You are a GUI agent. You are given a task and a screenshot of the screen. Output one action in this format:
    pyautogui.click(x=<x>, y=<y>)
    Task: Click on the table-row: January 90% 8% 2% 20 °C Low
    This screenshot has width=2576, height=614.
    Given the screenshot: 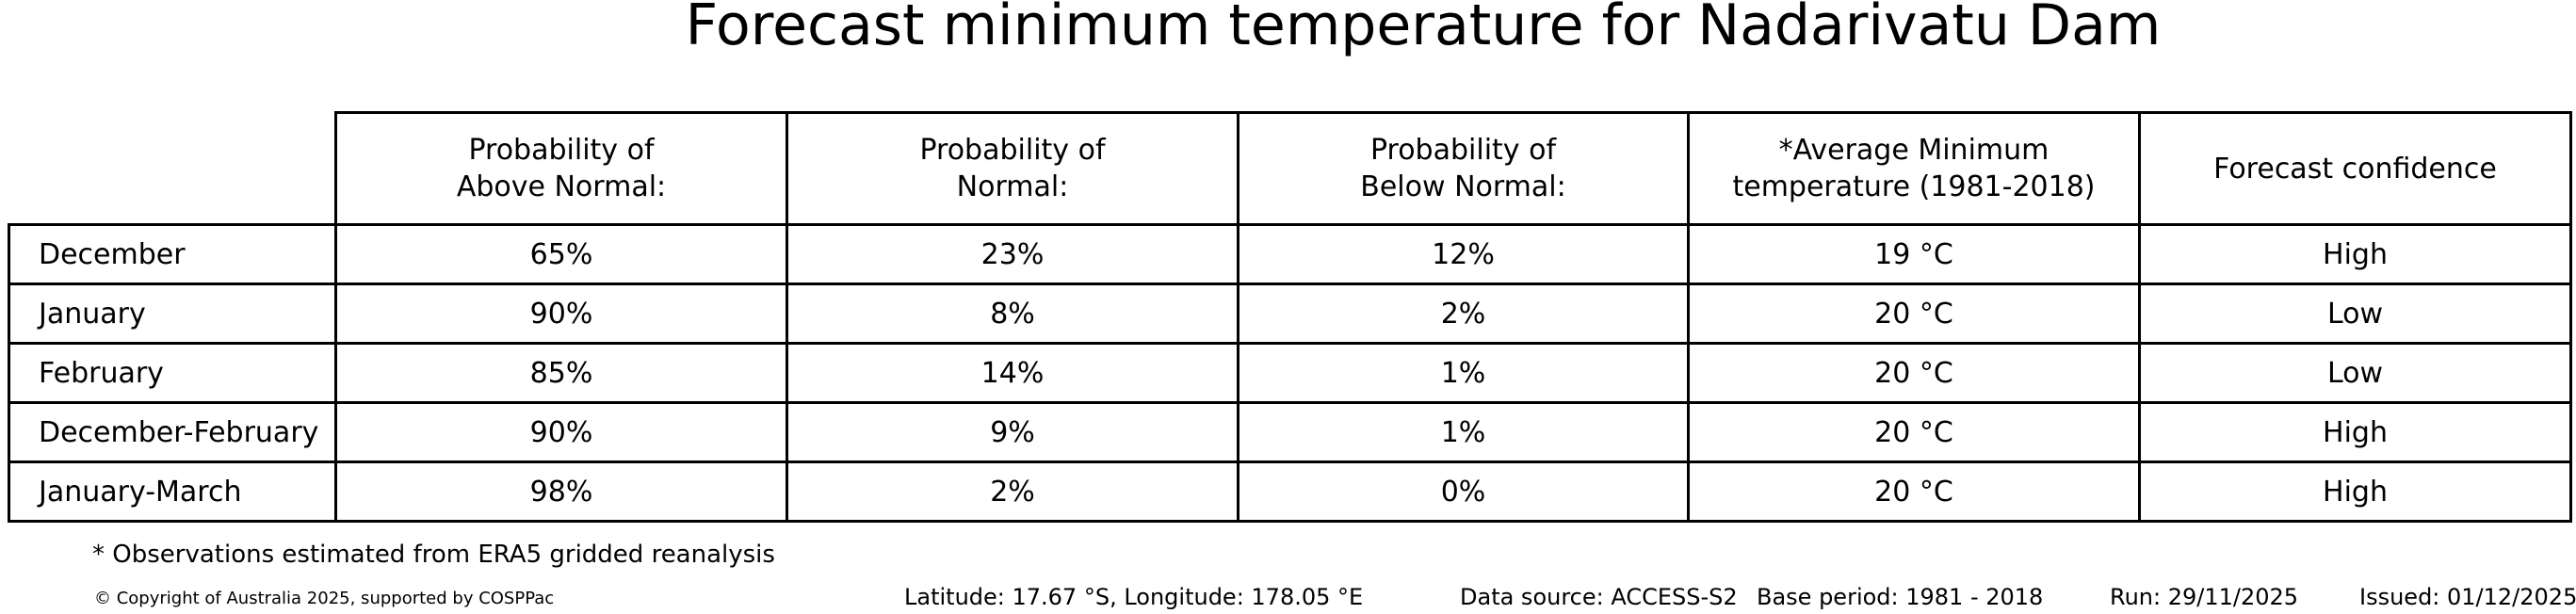 What is the action you would take?
    pyautogui.click(x=1290, y=314)
    